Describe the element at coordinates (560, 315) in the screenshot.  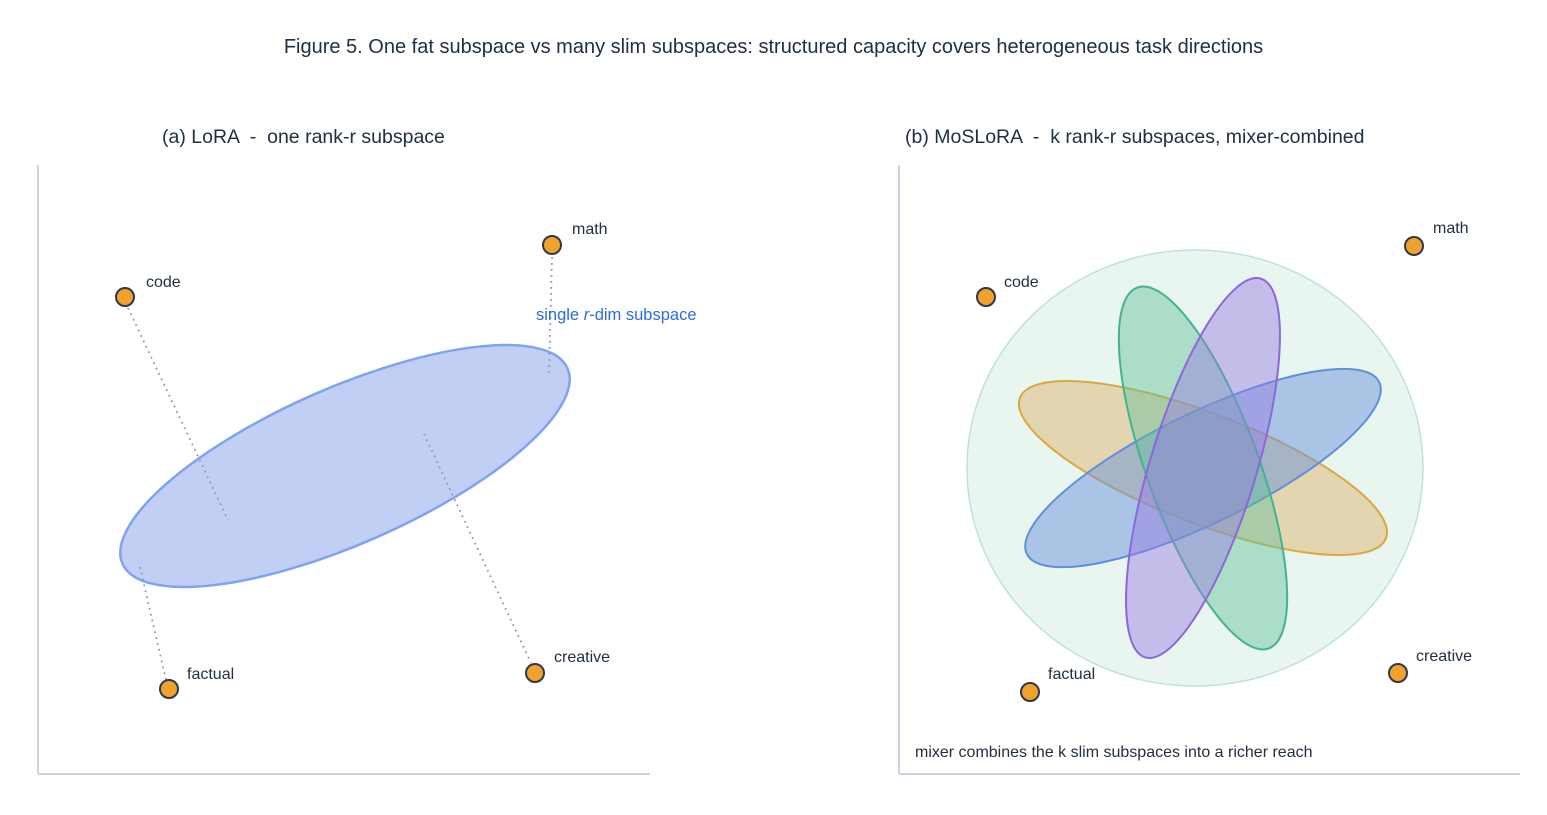
I see `annotation-prefix: single` at that location.